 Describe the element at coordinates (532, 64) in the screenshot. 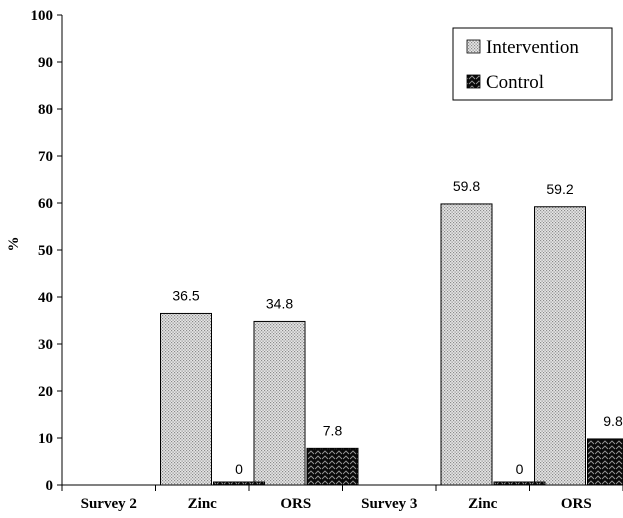

I see `legend: Intervention Control` at that location.